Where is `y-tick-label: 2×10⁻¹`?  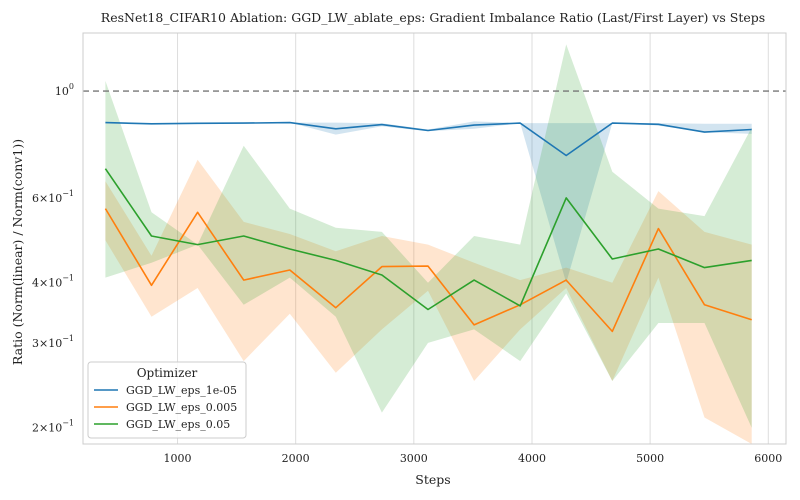 y-tick-label: 2×10⁻¹ is located at coordinates (53, 427).